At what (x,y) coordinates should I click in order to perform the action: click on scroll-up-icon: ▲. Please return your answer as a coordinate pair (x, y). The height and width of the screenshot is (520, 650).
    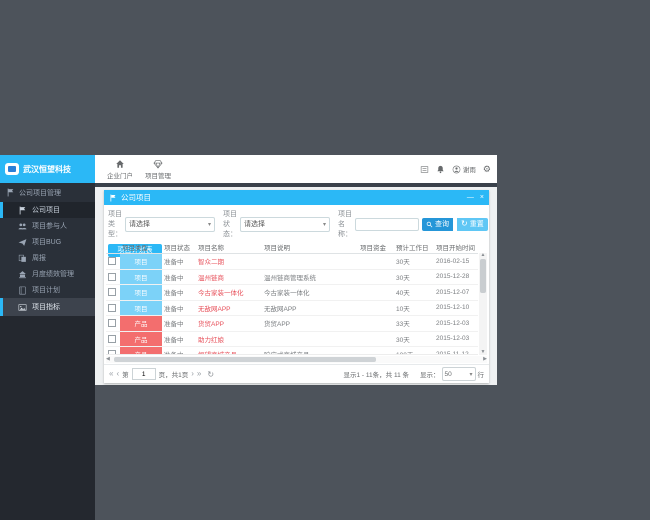
    Looking at the image, I should click on (483, 255).